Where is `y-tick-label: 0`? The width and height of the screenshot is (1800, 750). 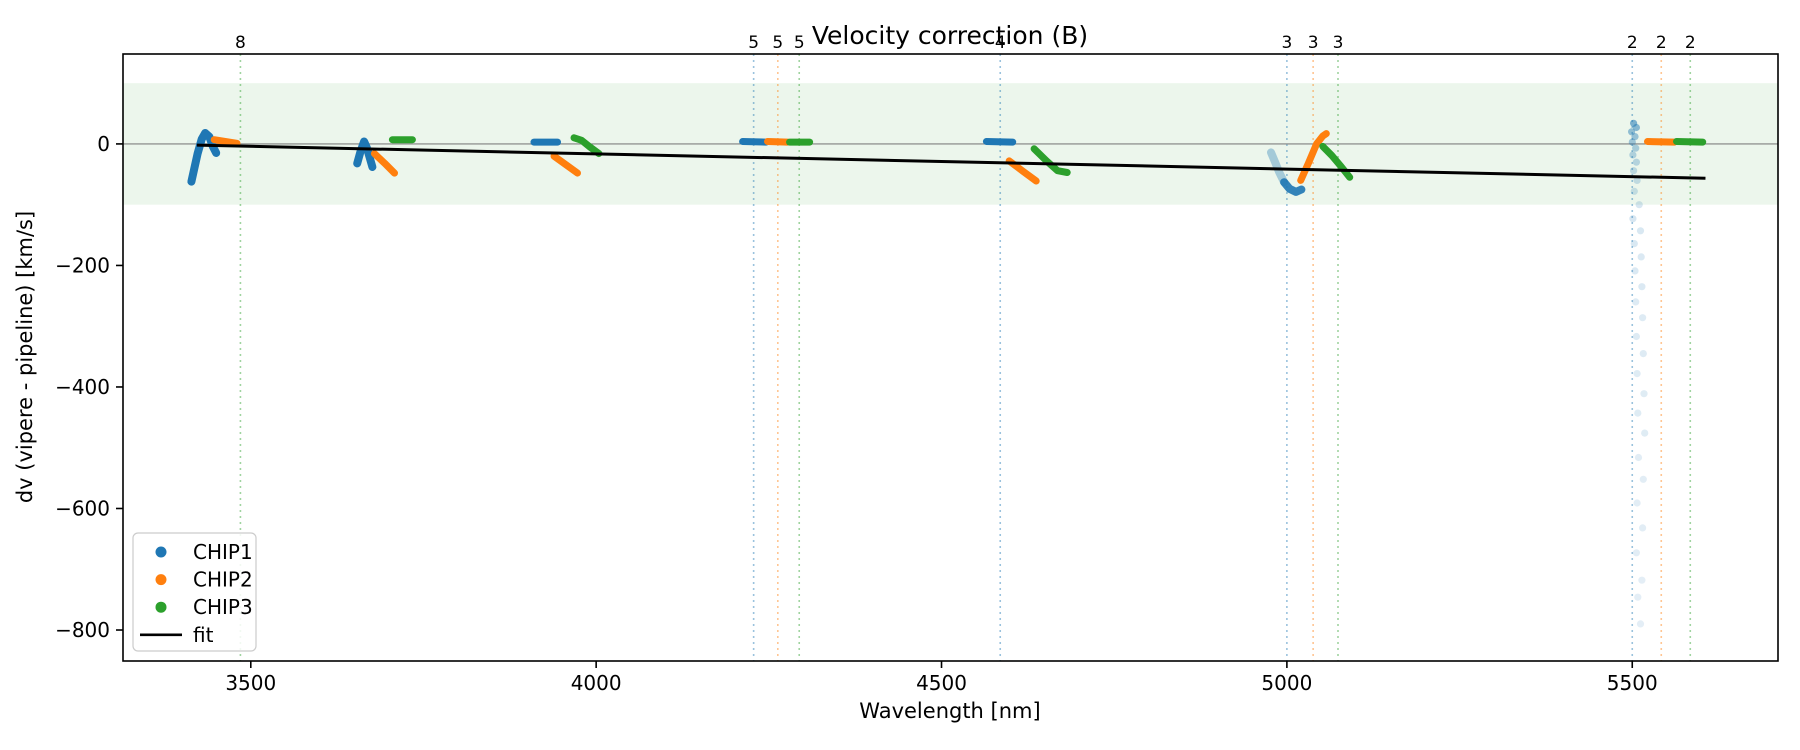
y-tick-label: 0 is located at coordinates (103, 144).